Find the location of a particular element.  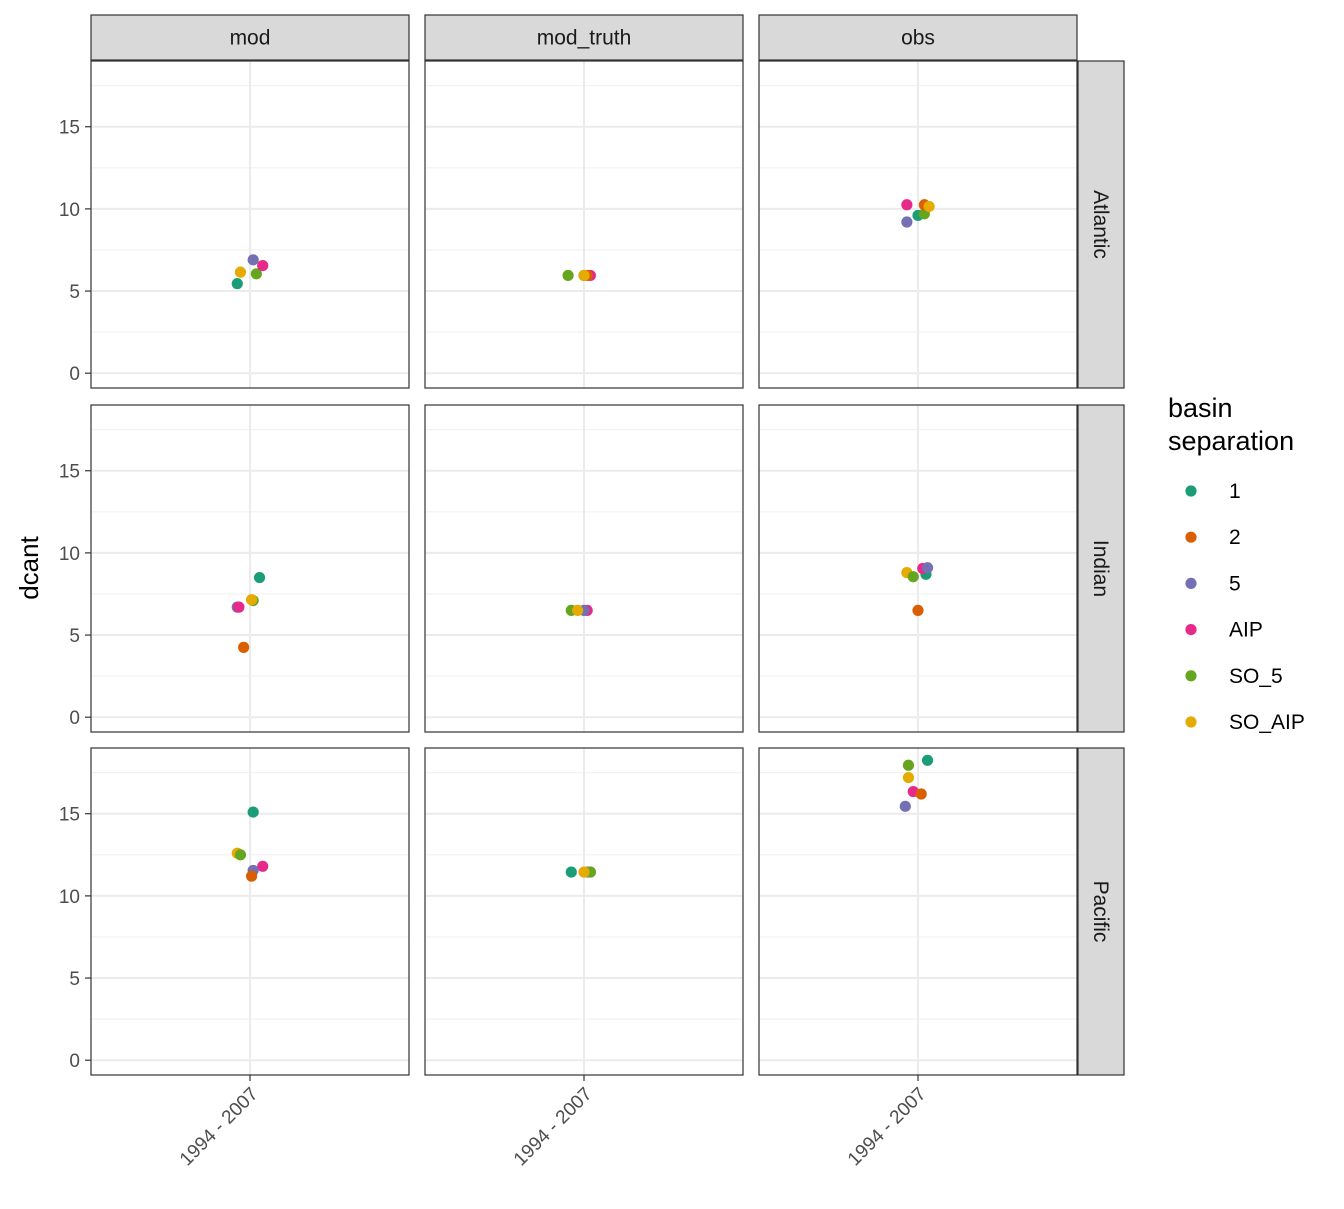

point-obs-Atlantic-AIP is located at coordinates (907, 205).